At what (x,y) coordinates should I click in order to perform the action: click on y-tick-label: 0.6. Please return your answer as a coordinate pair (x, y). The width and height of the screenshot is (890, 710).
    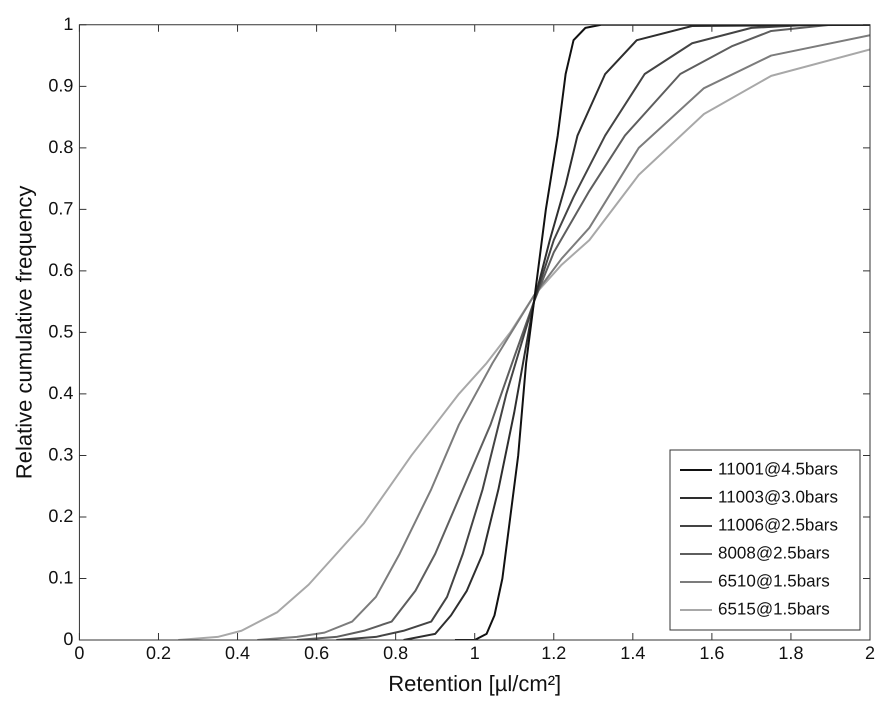
    Looking at the image, I should click on (61, 270).